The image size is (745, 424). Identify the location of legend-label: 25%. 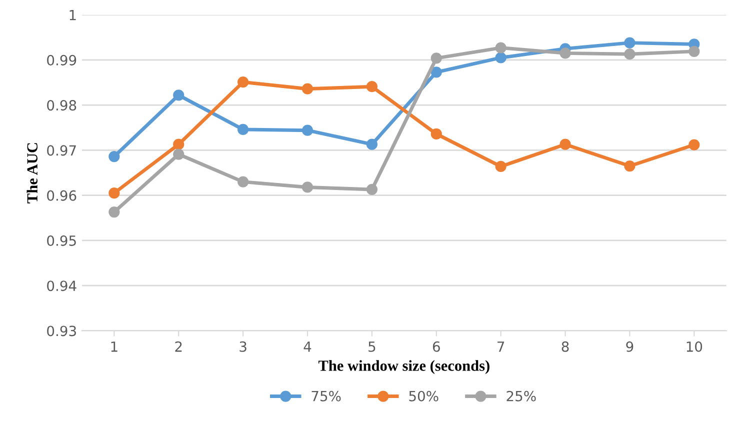
(521, 396).